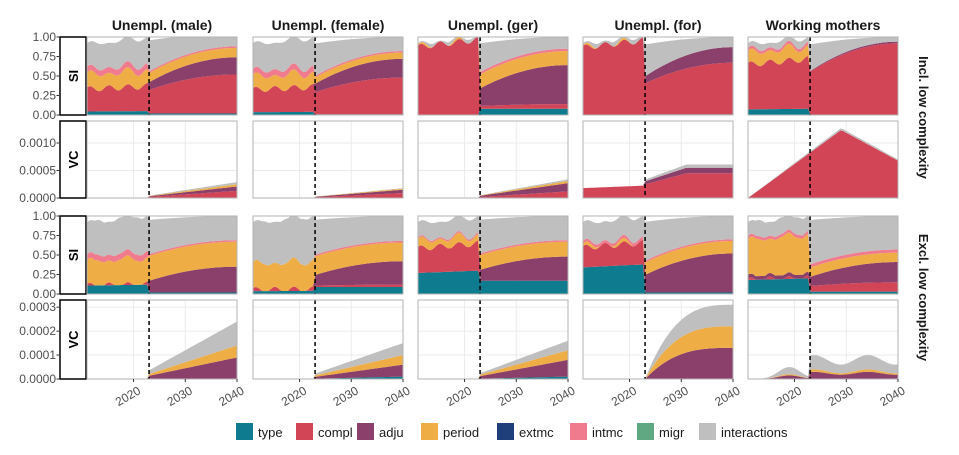 The height and width of the screenshot is (455, 959). I want to click on legend-label-period: period, so click(461, 432).